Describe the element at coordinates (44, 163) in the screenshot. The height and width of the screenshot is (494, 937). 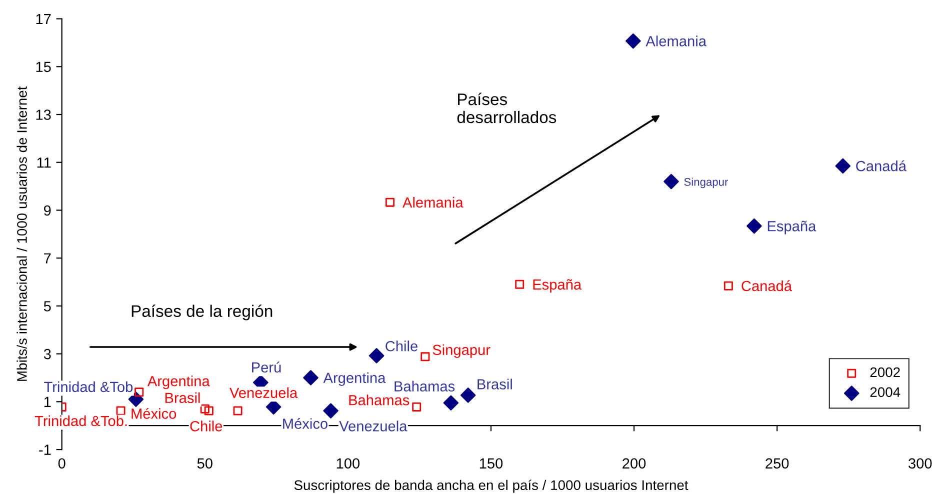
I see `y-tick-label: 11` at that location.